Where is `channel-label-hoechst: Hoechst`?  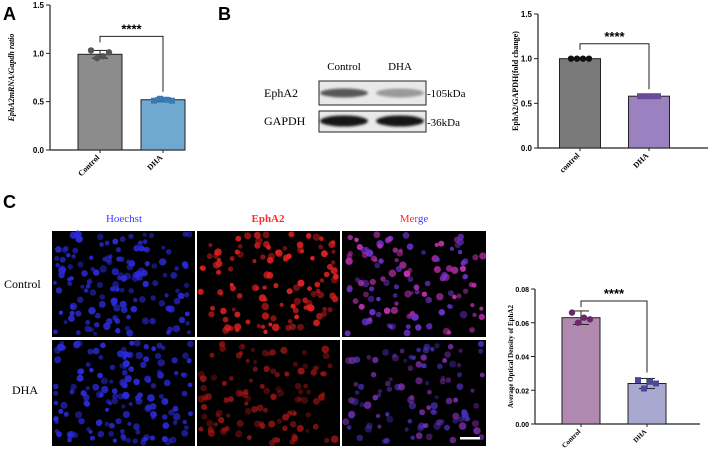 channel-label-hoechst: Hoechst is located at coordinates (124, 219).